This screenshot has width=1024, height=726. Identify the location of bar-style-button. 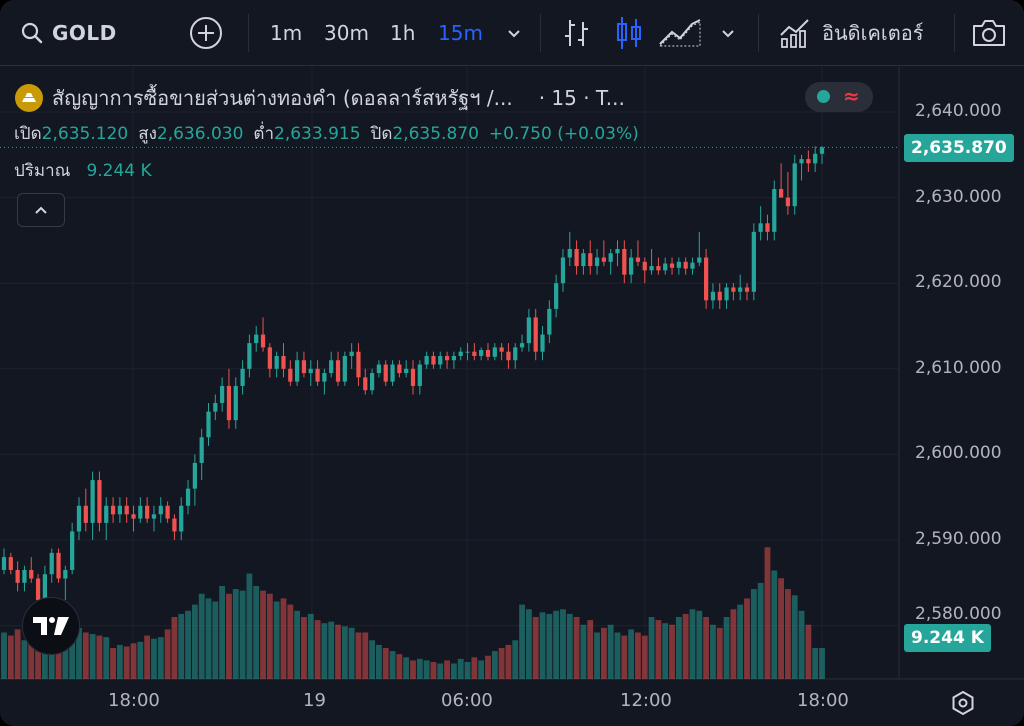
(577, 33).